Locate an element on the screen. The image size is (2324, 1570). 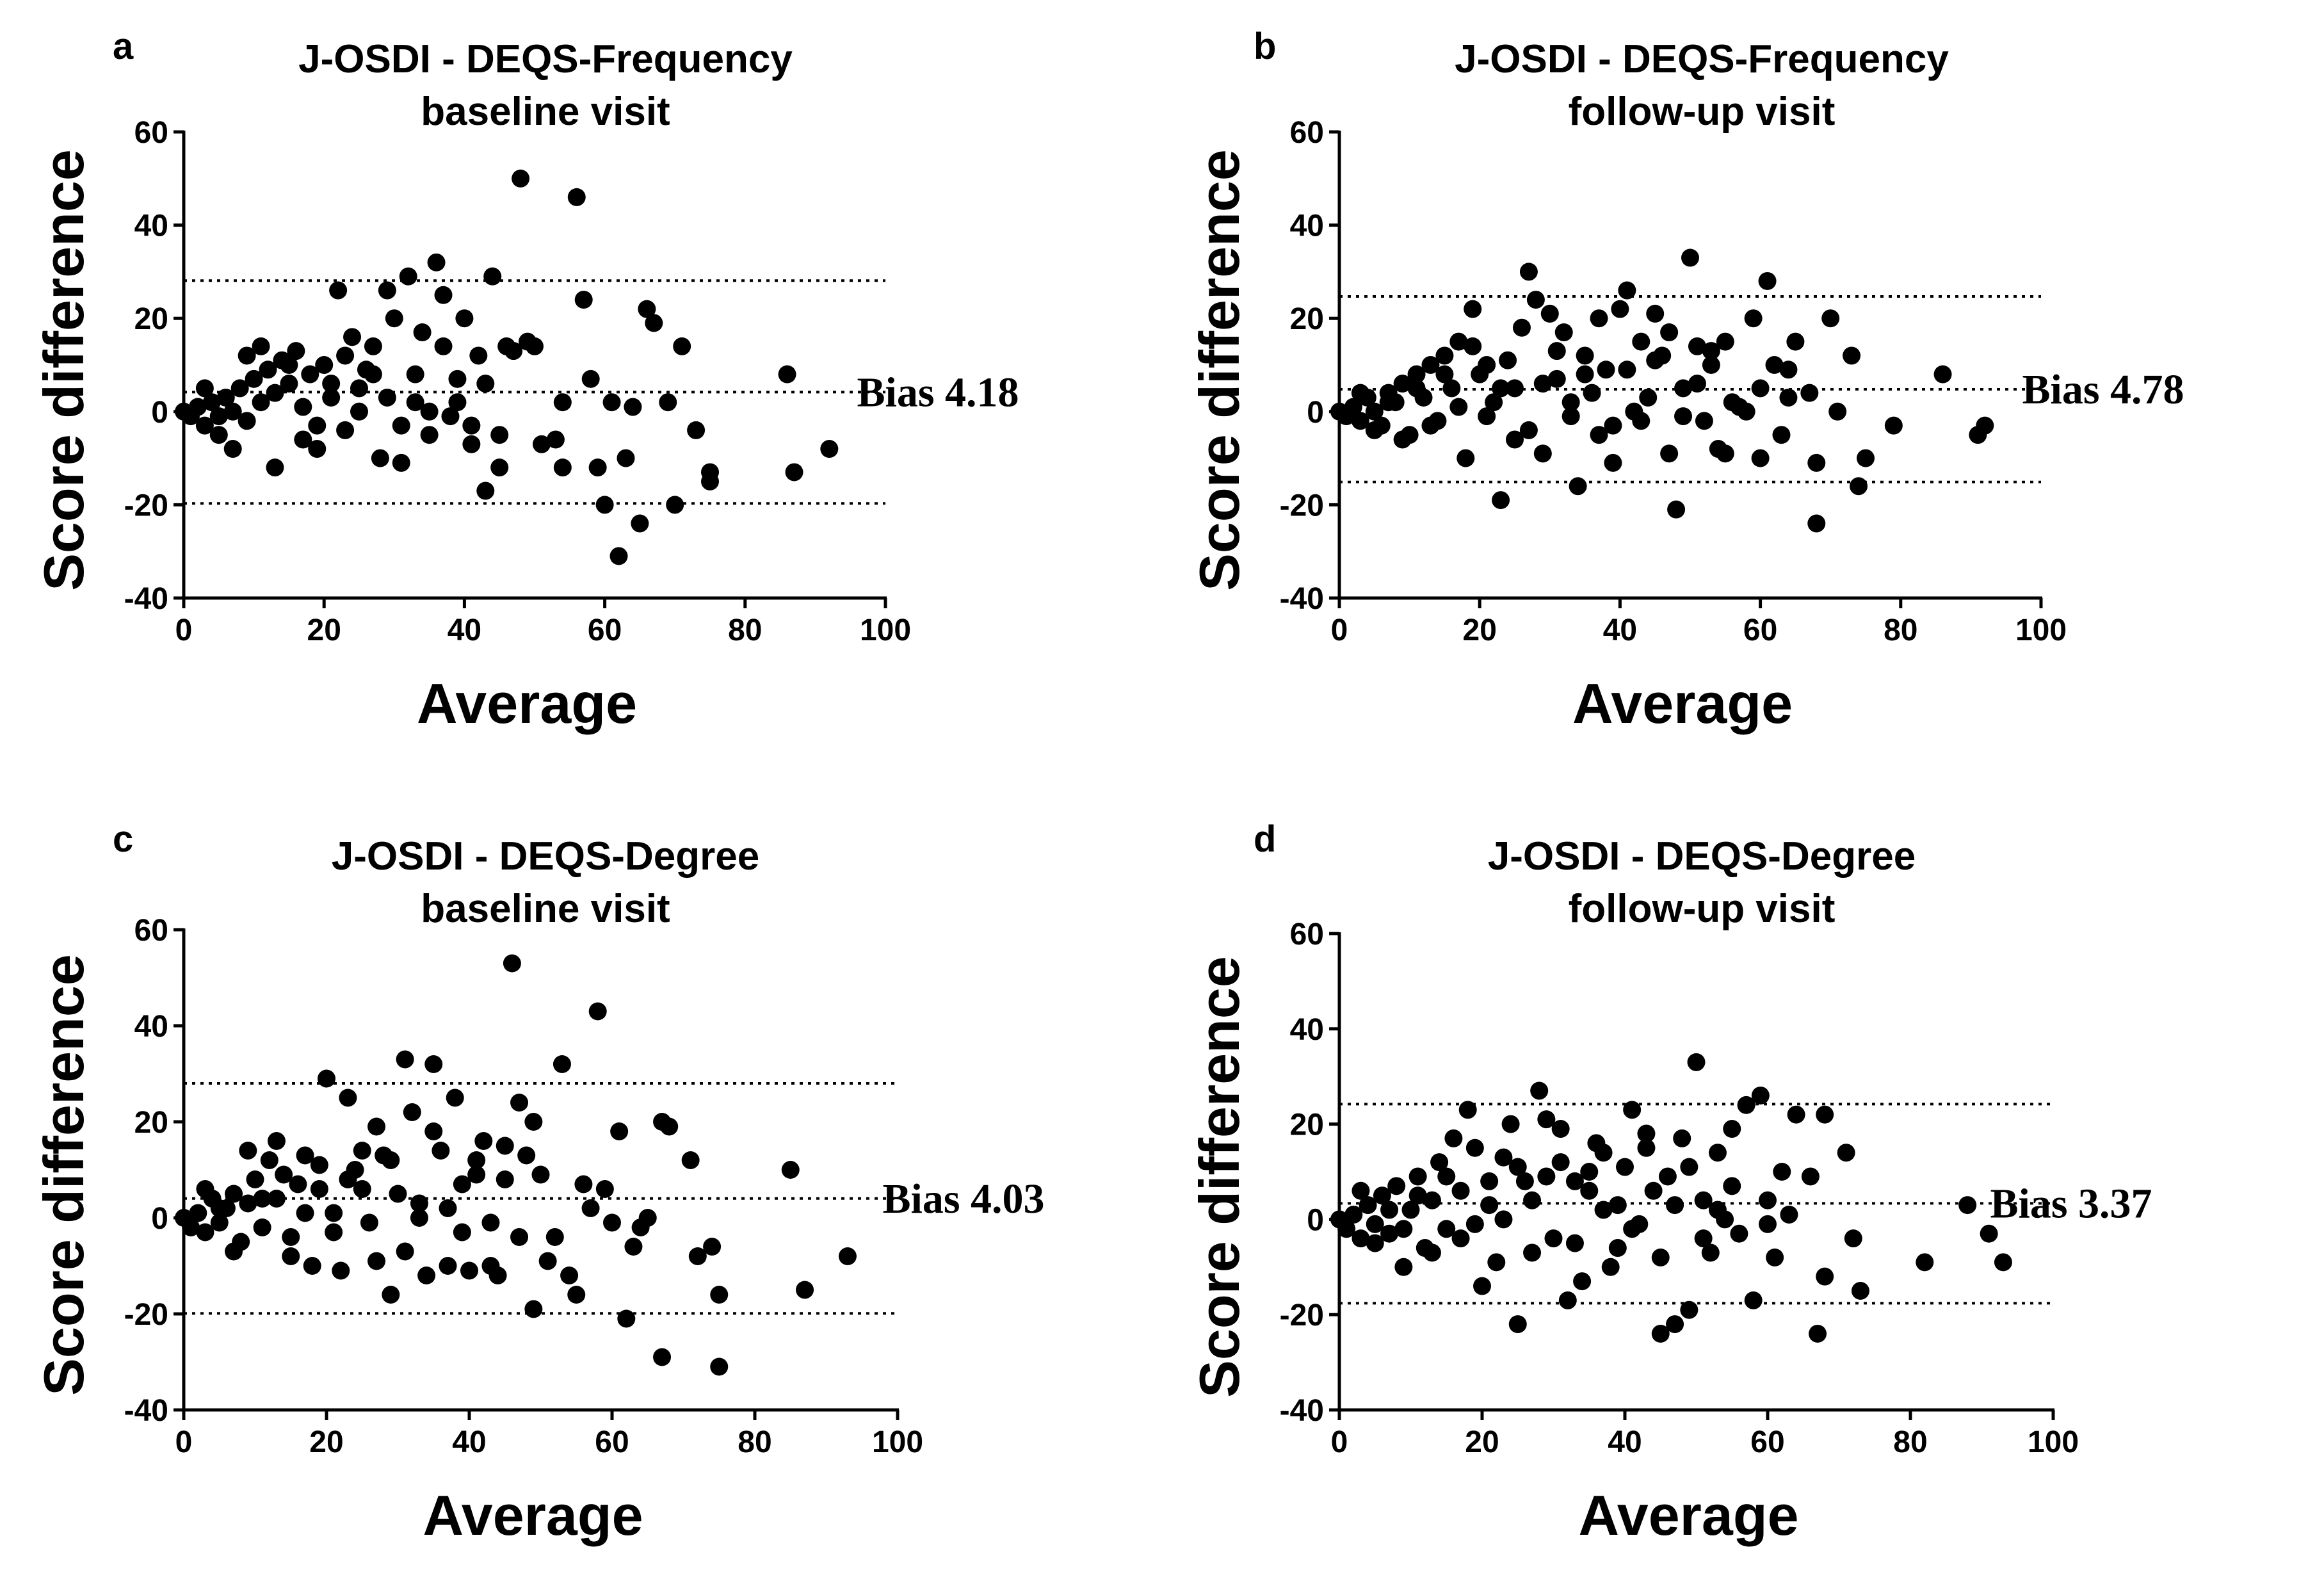
y-tick-label: 20 is located at coordinates (1307, 1125).